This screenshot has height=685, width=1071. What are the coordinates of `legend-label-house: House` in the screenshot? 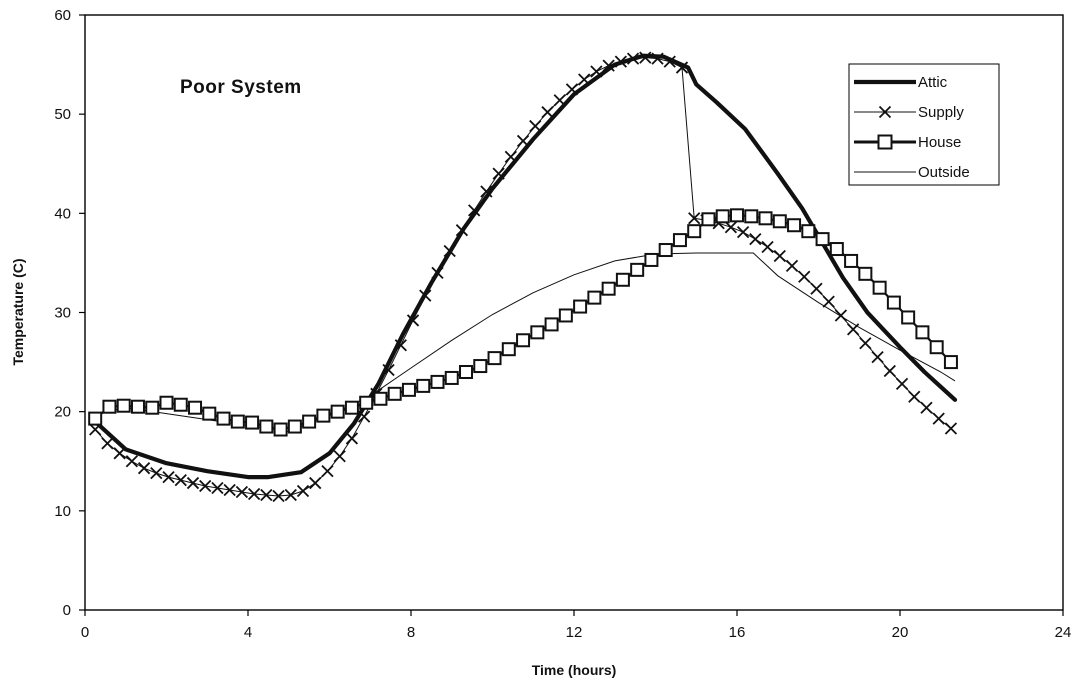 It's located at (939, 142).